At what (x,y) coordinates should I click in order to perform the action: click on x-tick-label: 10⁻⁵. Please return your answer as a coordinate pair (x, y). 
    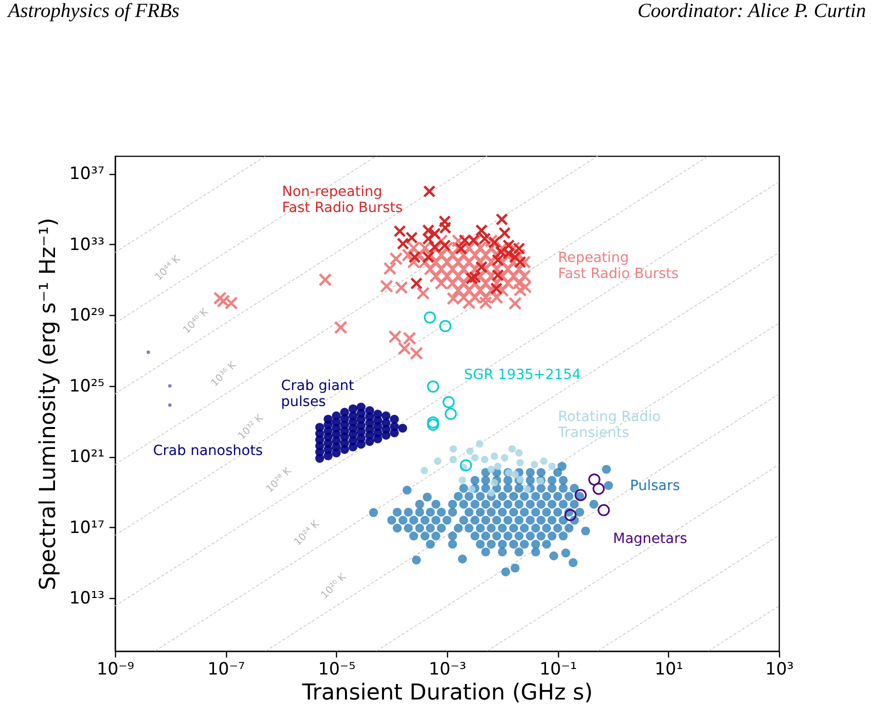
    Looking at the image, I should click on (337, 670).